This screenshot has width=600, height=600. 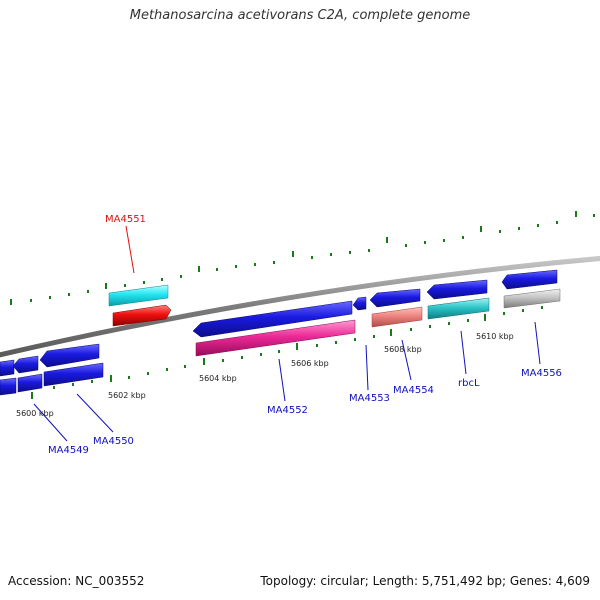 I want to click on gene-ma4553-arrow, so click(x=359, y=303).